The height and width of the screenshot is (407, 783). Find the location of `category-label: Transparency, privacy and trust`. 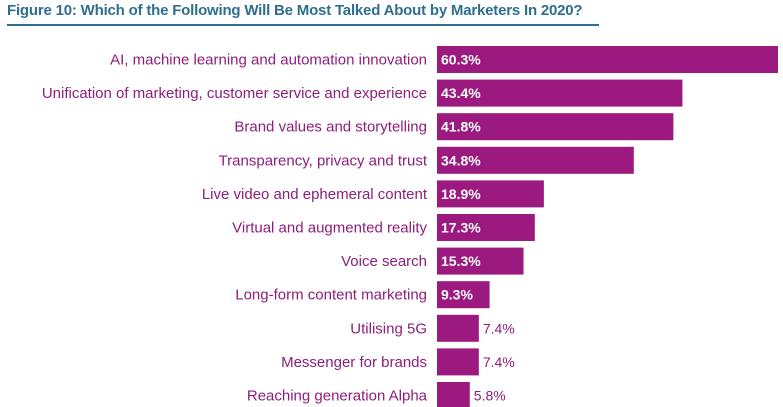

category-label: Transparency, privacy and trust is located at coordinates (323, 160).